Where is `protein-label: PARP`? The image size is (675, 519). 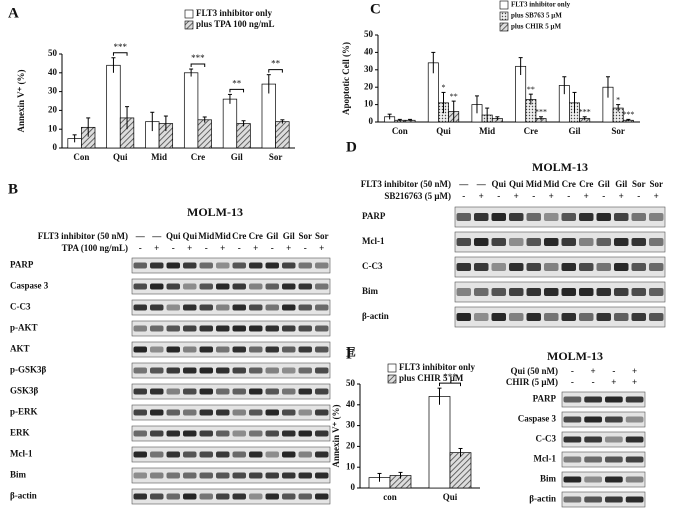
protein-label: PARP is located at coordinates (545, 399).